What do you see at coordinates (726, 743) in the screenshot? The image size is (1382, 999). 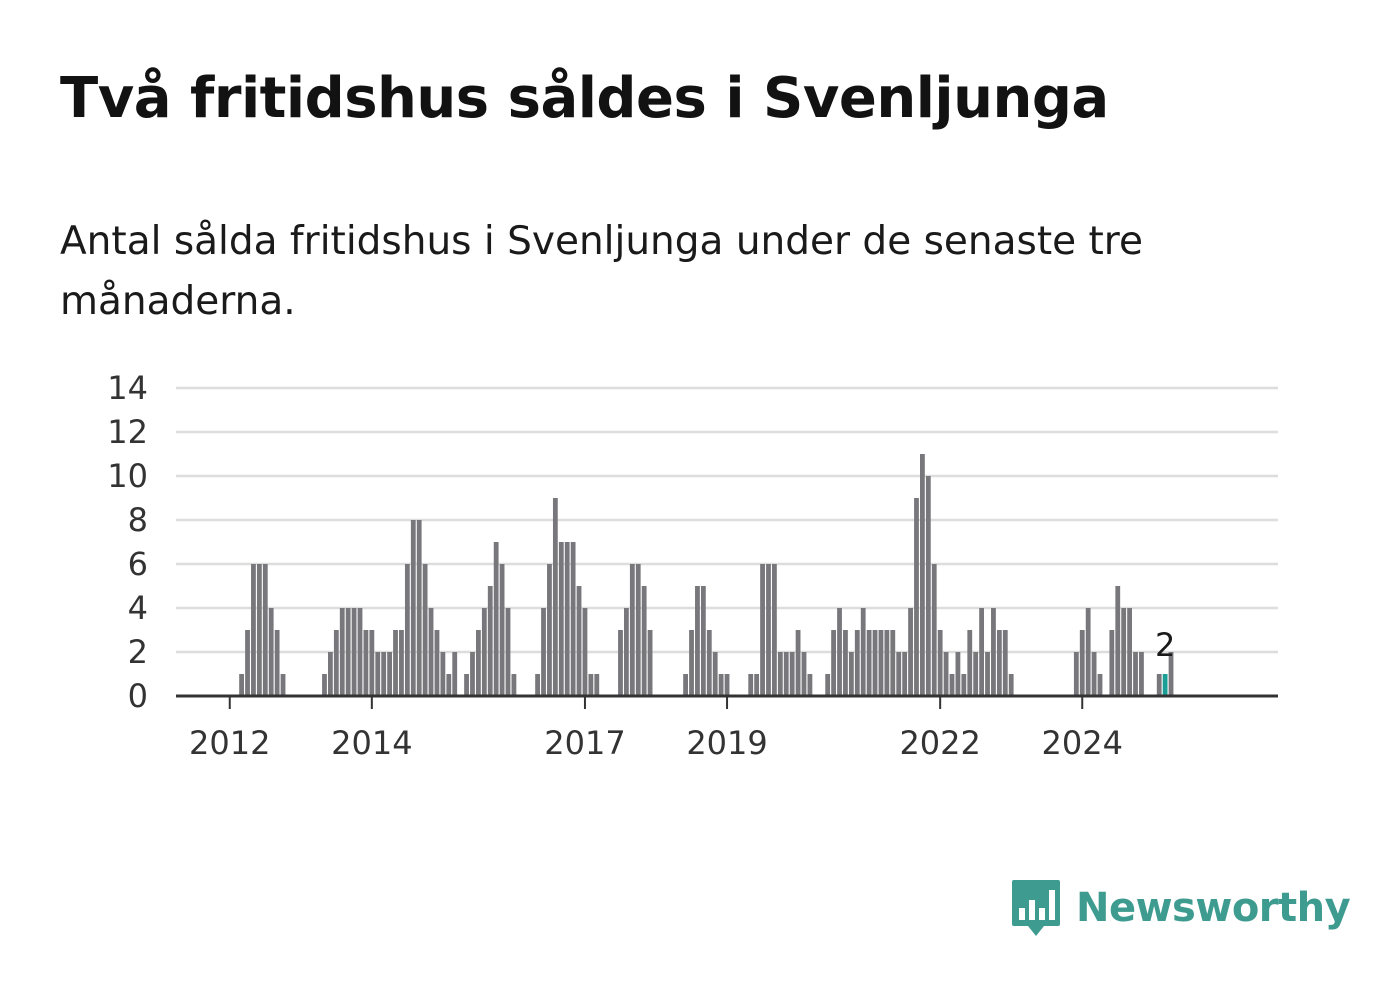 I see `x-tick-label: 2019` at bounding box center [726, 743].